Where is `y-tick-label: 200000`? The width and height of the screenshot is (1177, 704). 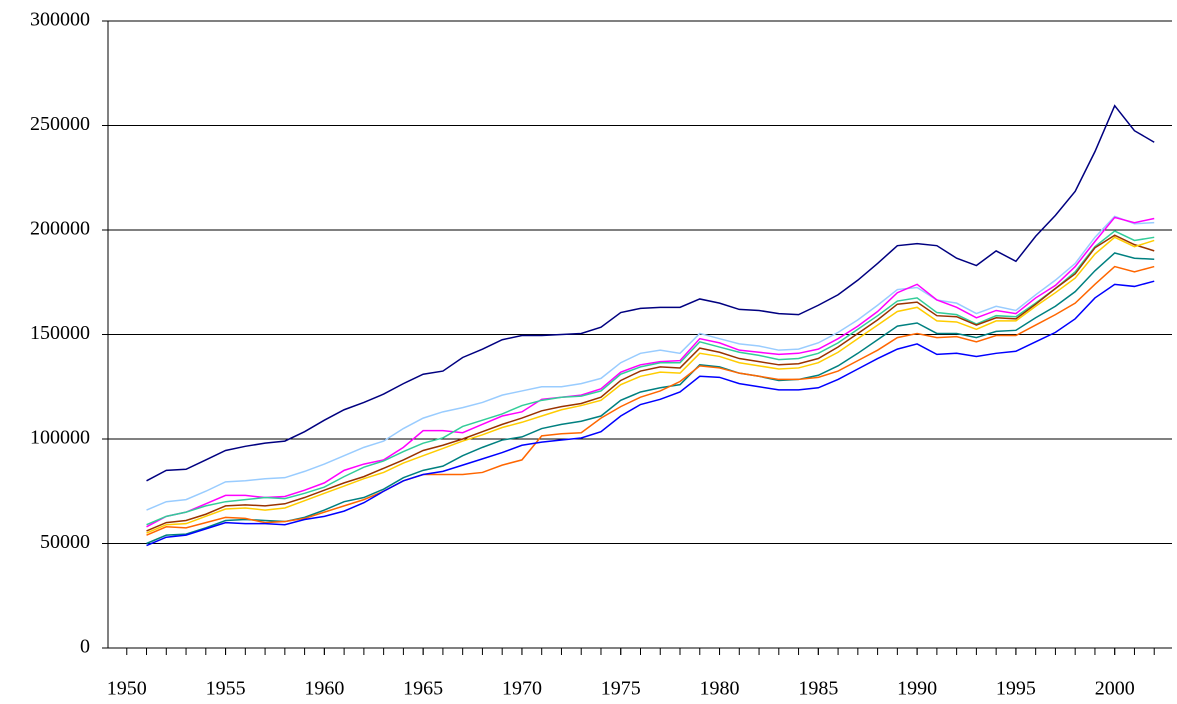
y-tick-label: 200000 is located at coordinates (60, 229).